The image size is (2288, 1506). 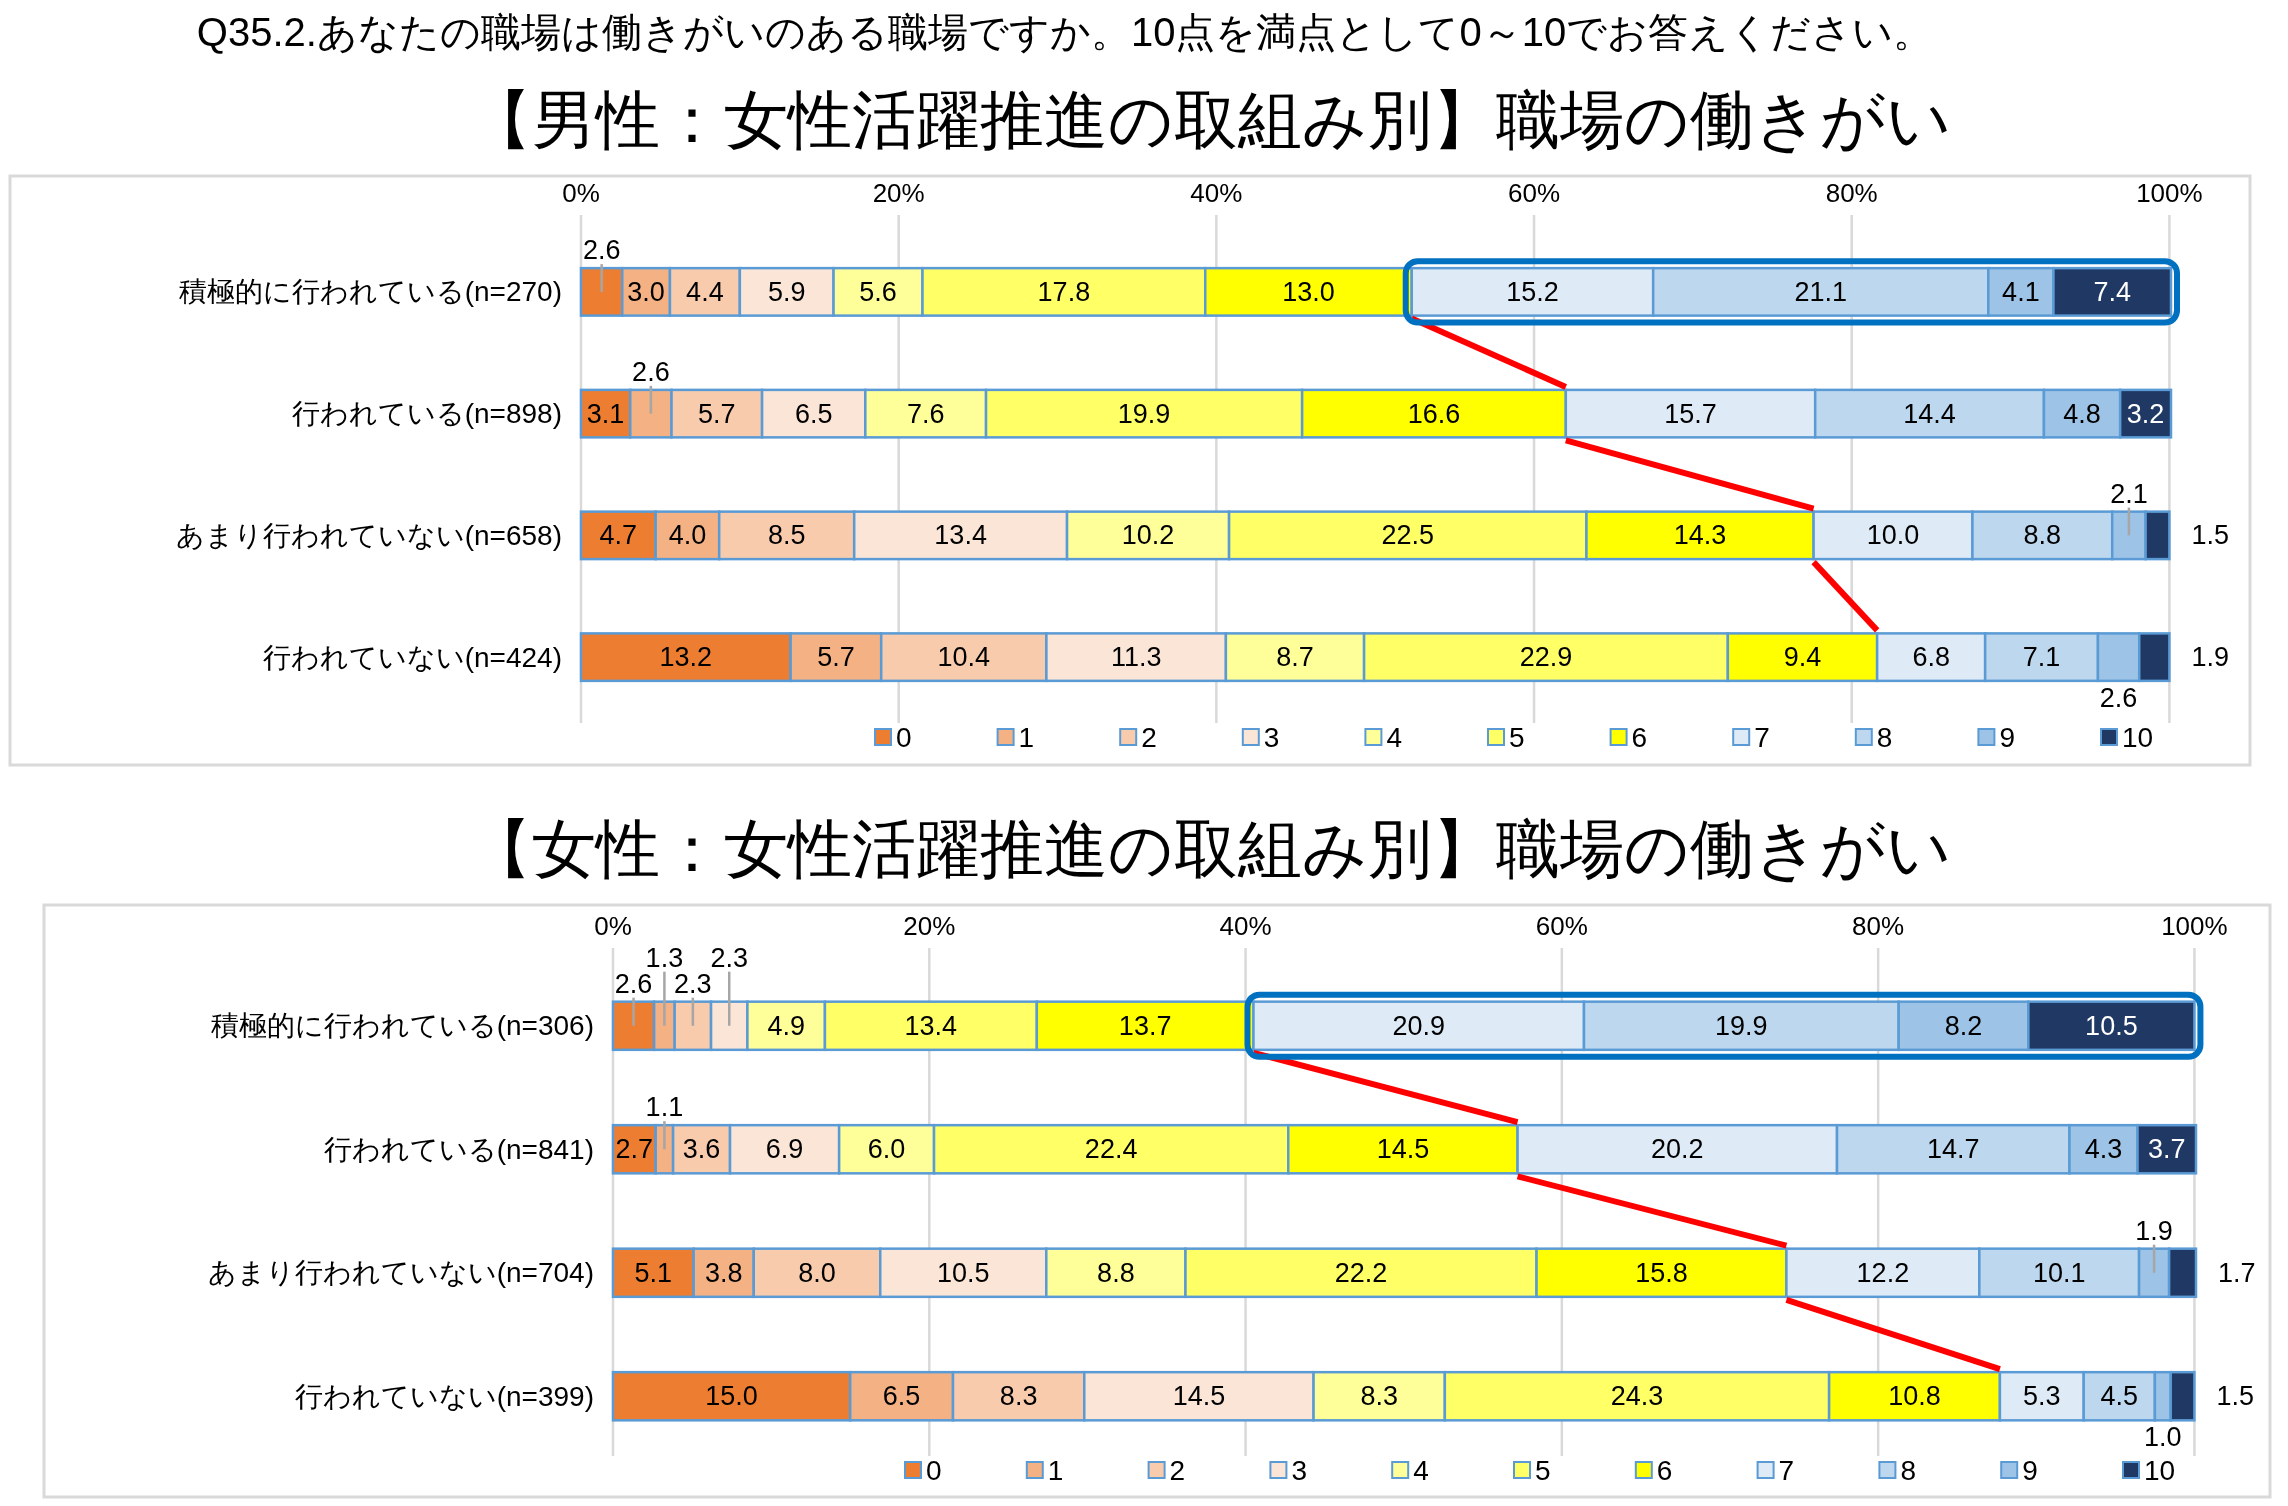 What do you see at coordinates (1821, 291) in the screenshot?
I see `data-label: 21.1` at bounding box center [1821, 291].